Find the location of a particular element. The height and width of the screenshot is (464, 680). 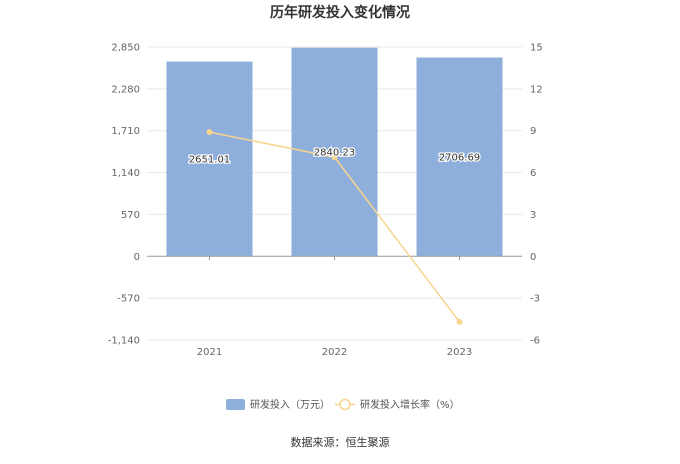

legend-line-marker is located at coordinates (345, 404).